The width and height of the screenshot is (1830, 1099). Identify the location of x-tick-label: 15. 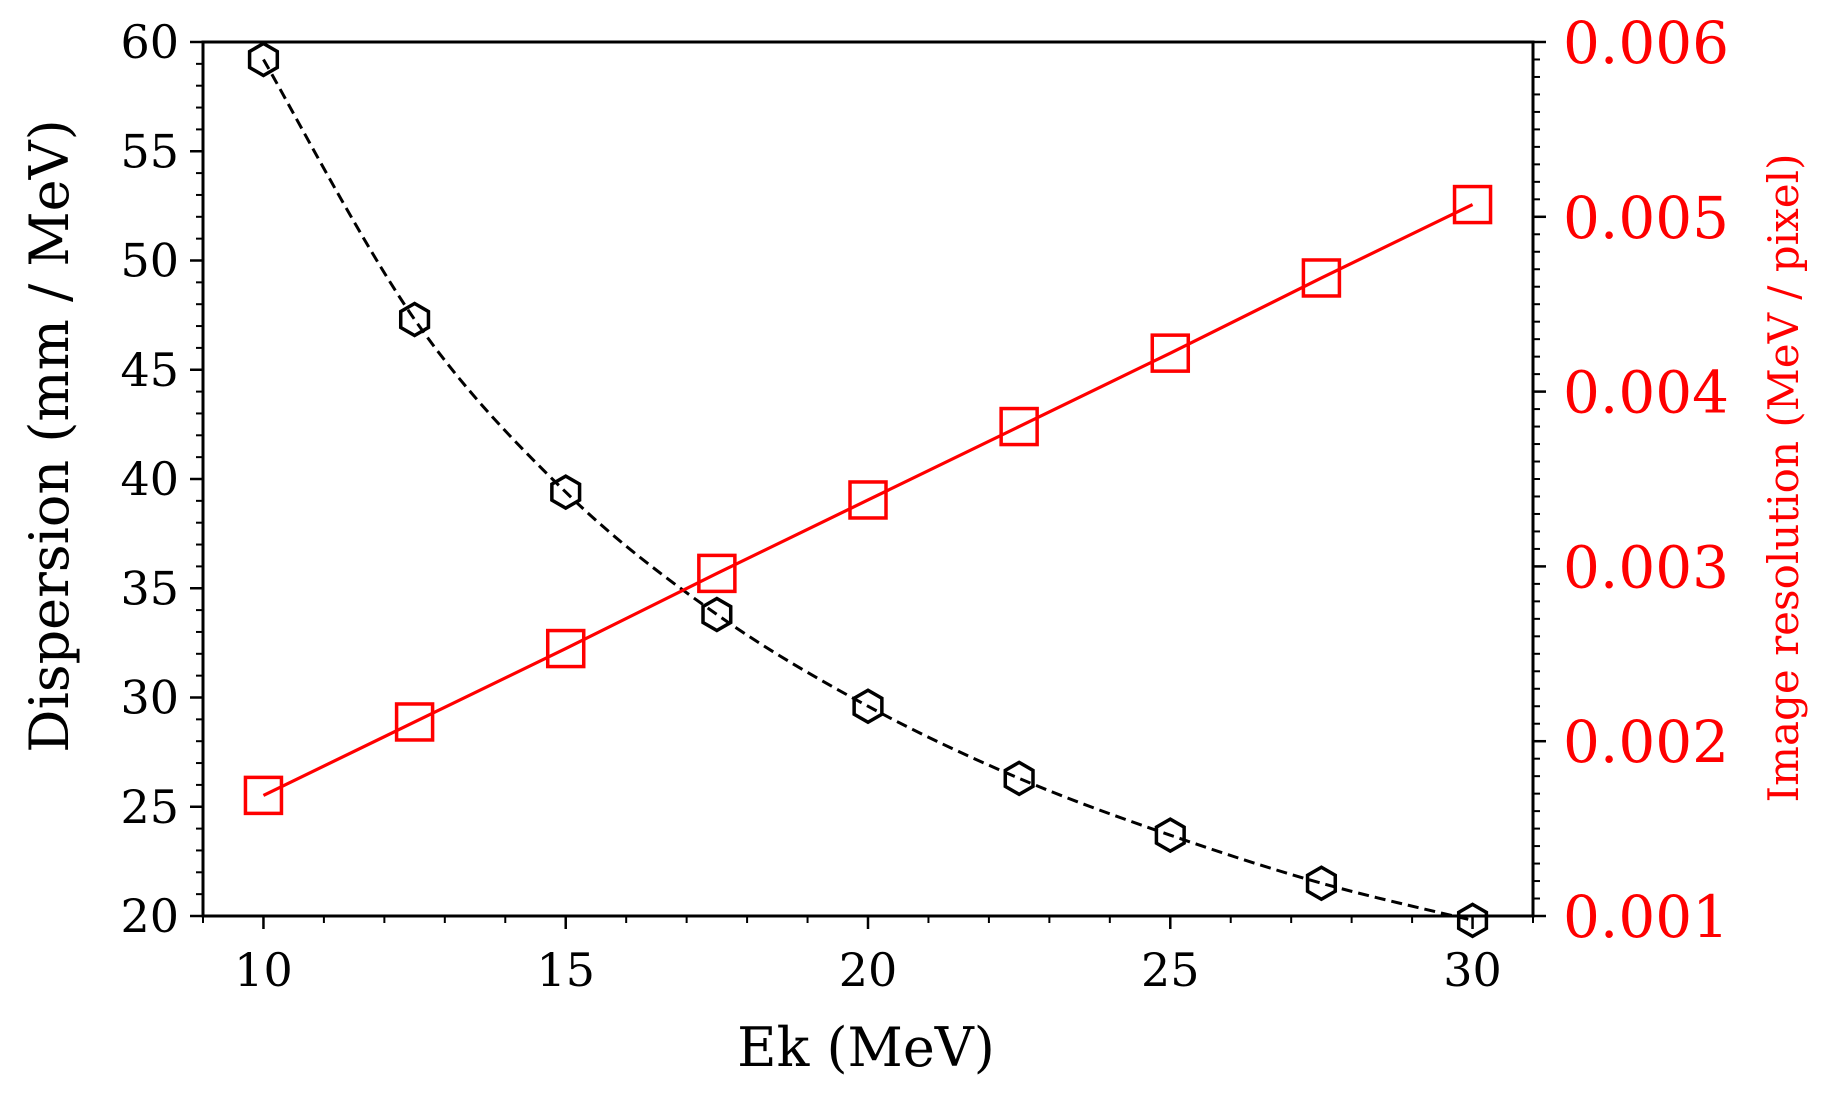
(565, 970).